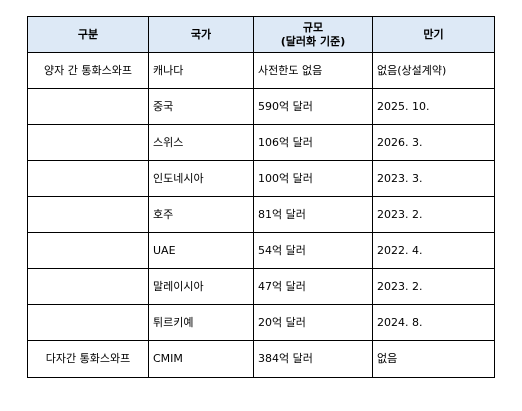 The width and height of the screenshot is (522, 411). Describe the element at coordinates (433, 322) in the screenshot. I see `cell-maturity: 2024. 8.` at that location.